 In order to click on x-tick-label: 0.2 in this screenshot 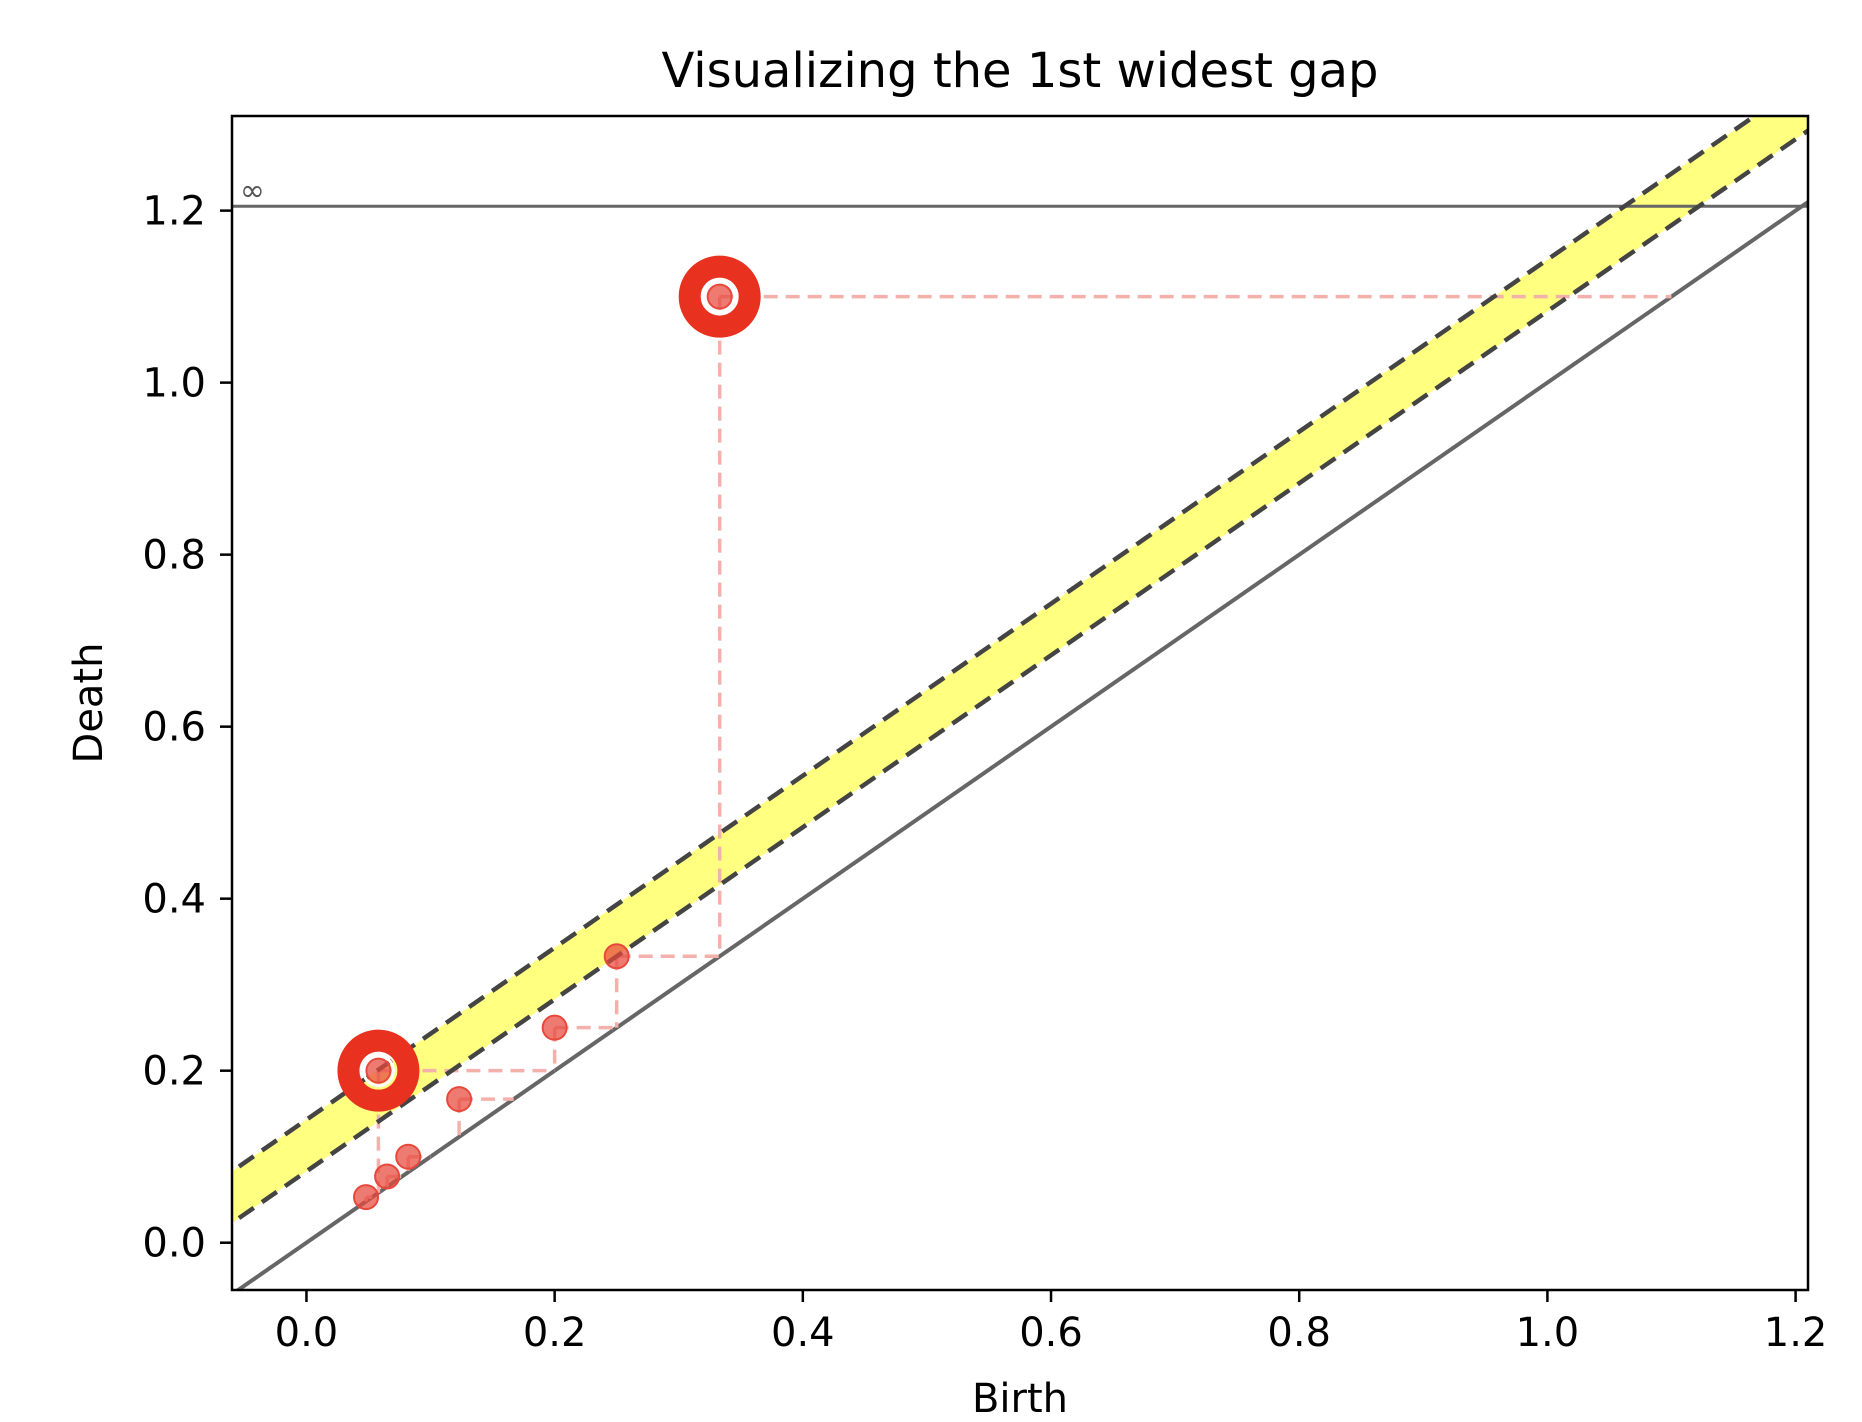, I will do `click(555, 1333)`.